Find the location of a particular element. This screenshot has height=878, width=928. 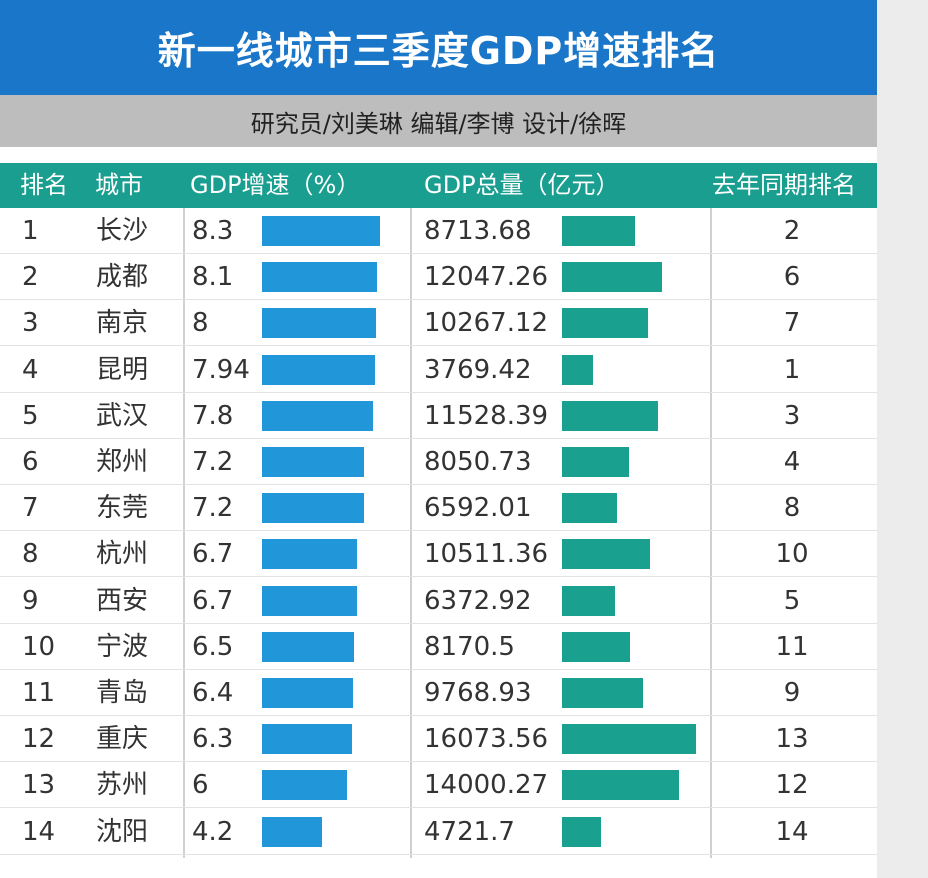

table-row: 6 郑州 7.2 8050.73 4 is located at coordinates (438, 462).